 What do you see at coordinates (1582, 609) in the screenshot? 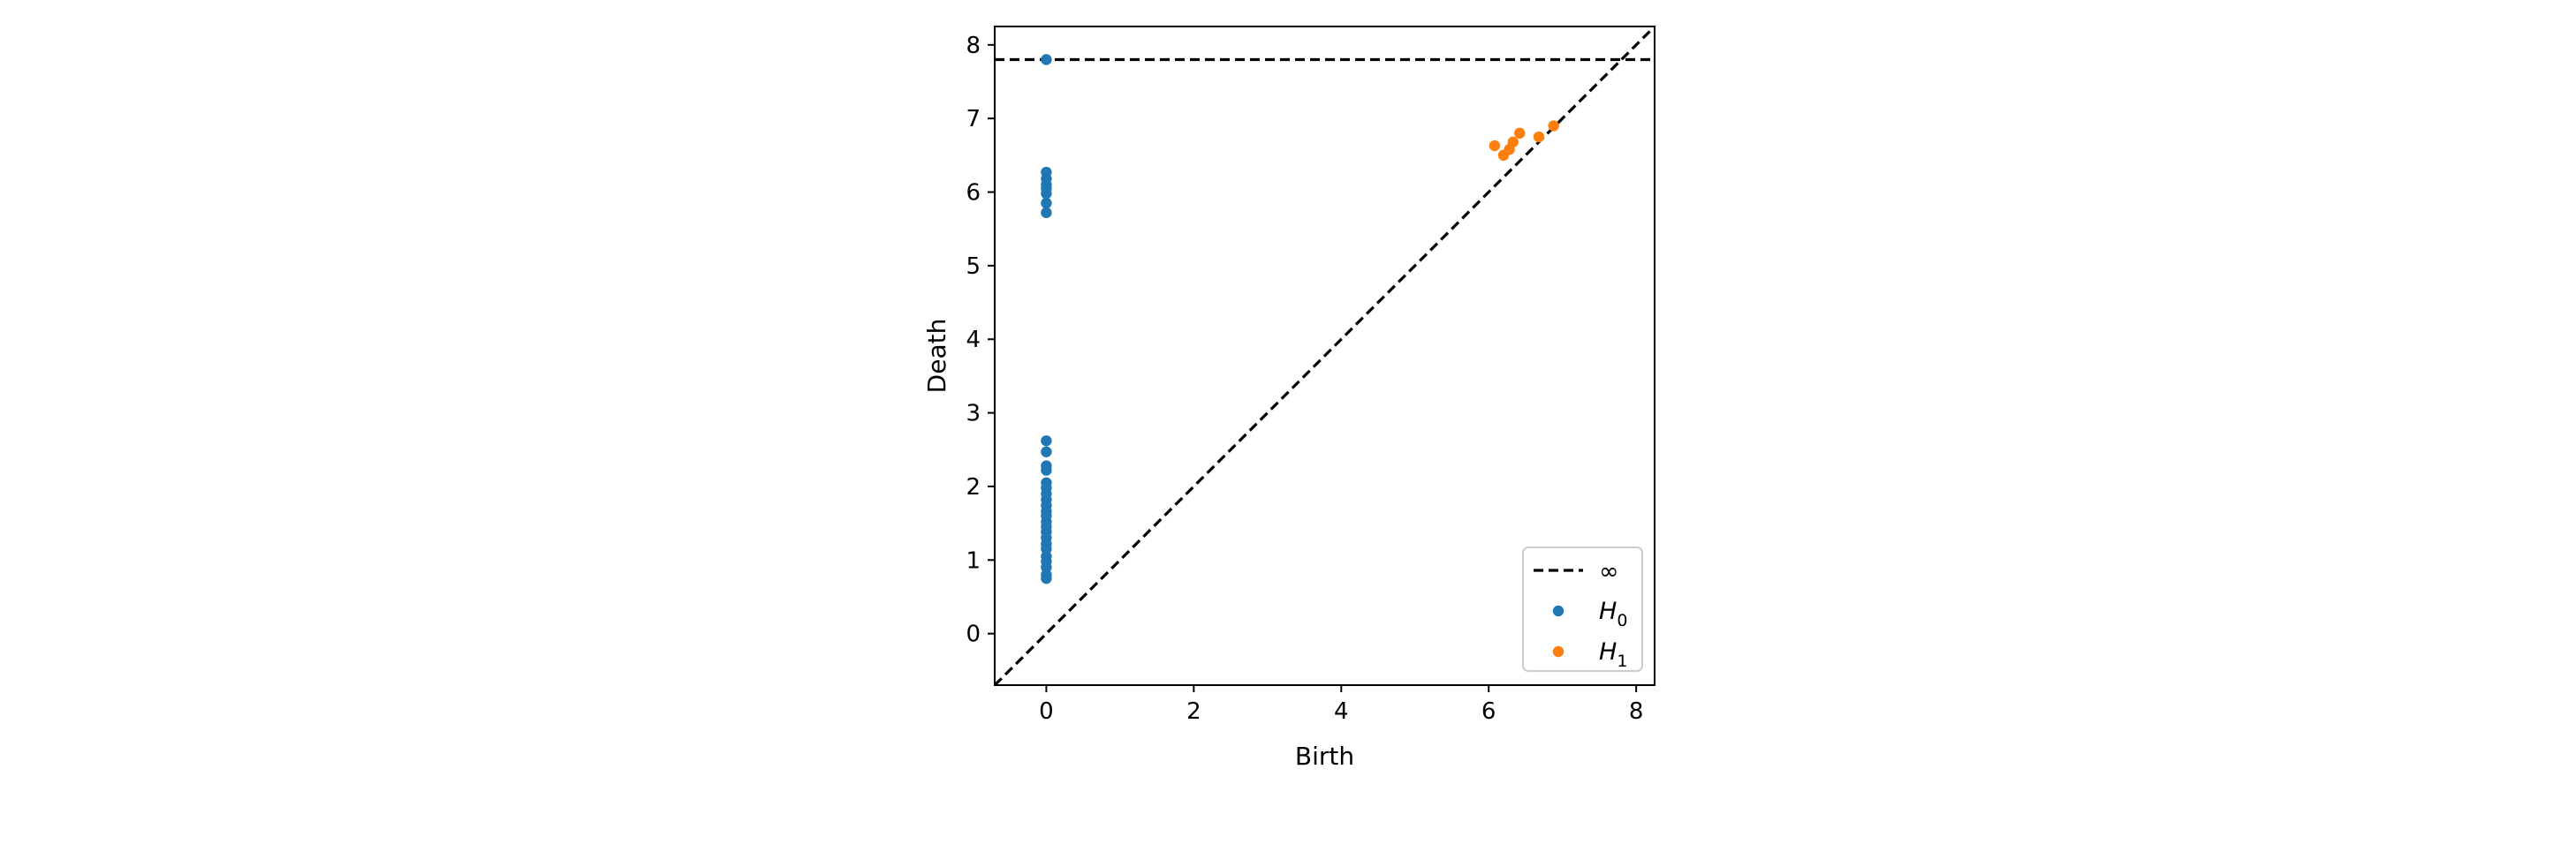
I see `legend-box` at bounding box center [1582, 609].